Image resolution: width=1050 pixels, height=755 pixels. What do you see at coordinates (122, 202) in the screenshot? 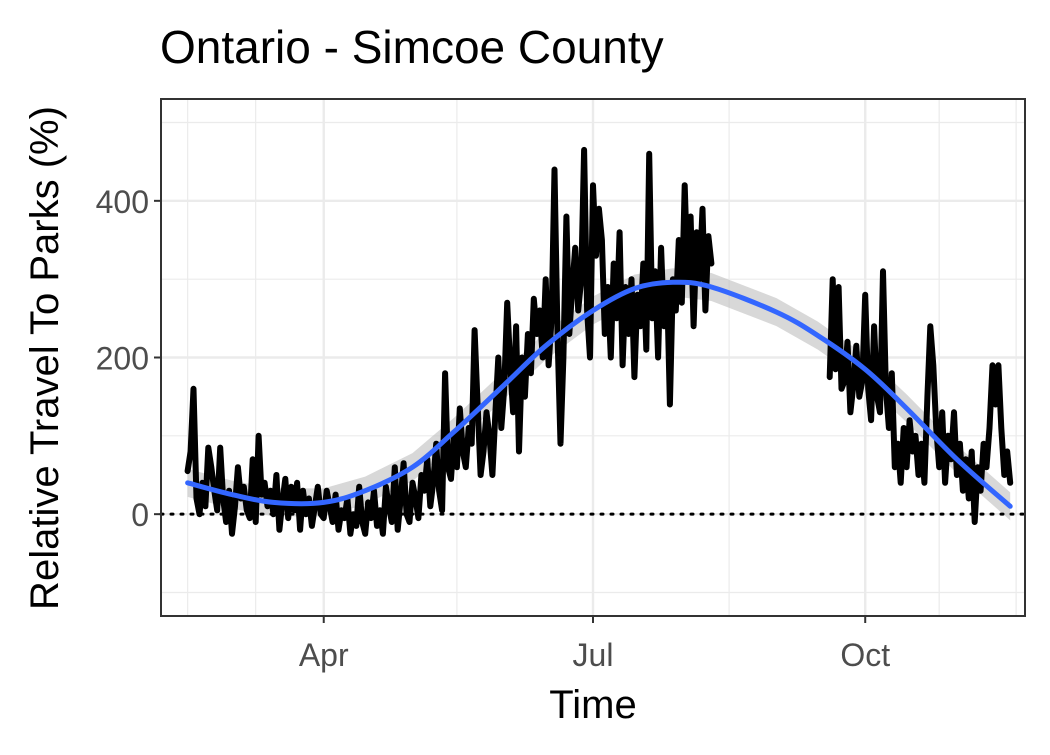
I see `y-tick-label: 400` at bounding box center [122, 202].